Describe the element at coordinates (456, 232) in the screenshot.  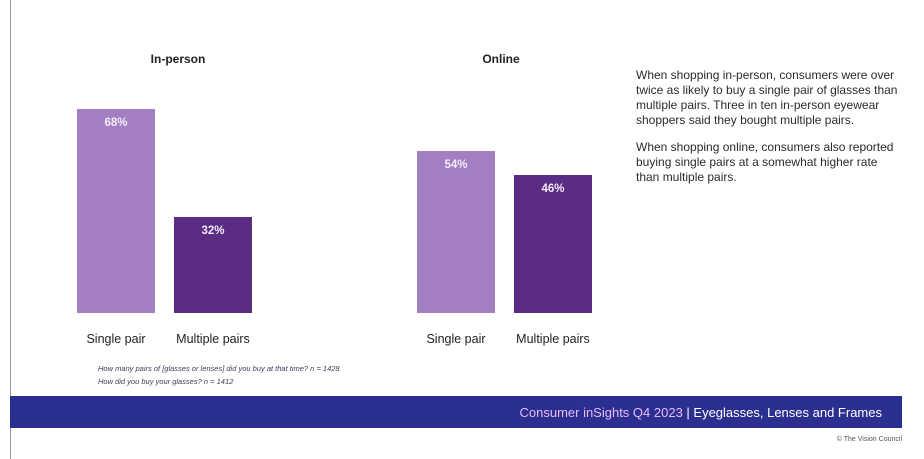
I see `bar-online-single-pair` at that location.